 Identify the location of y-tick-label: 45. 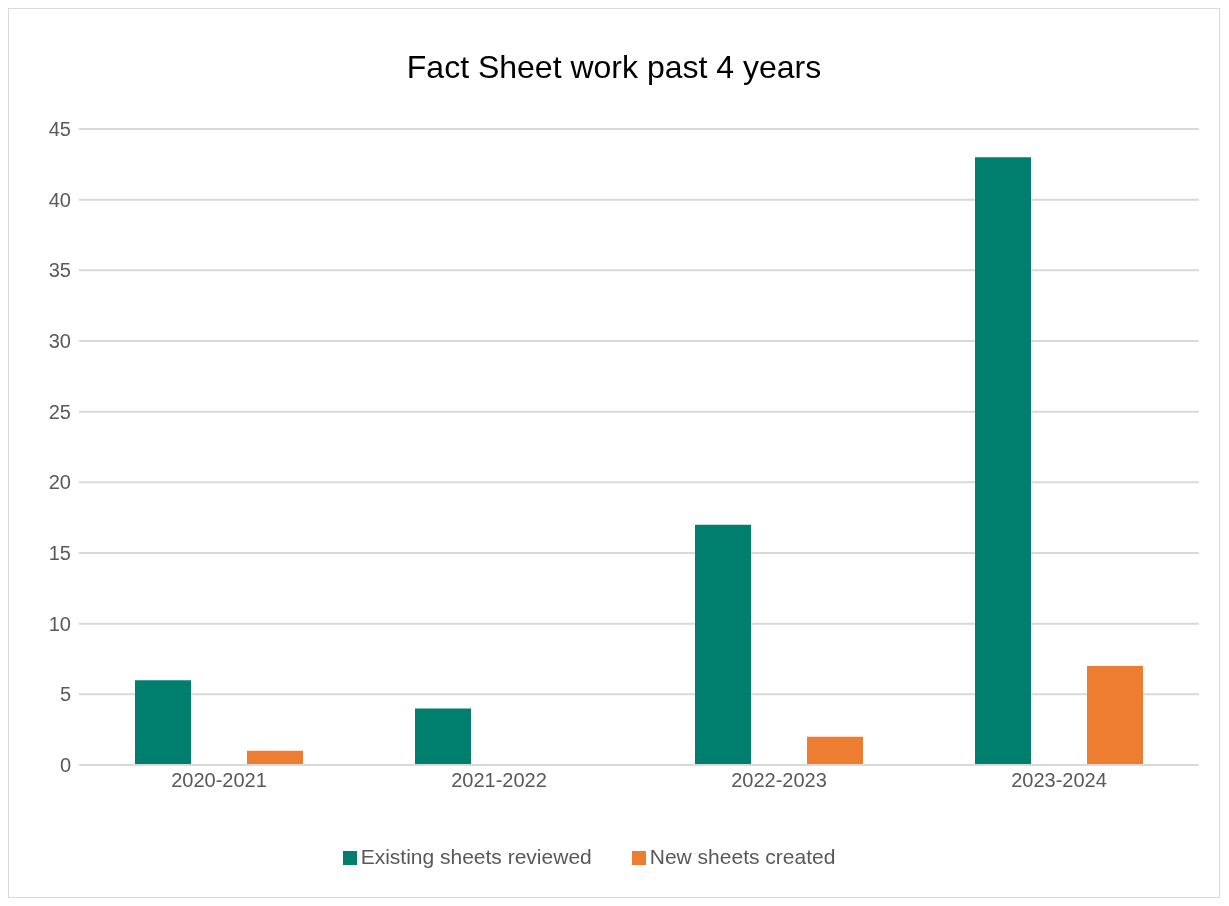
(59, 129).